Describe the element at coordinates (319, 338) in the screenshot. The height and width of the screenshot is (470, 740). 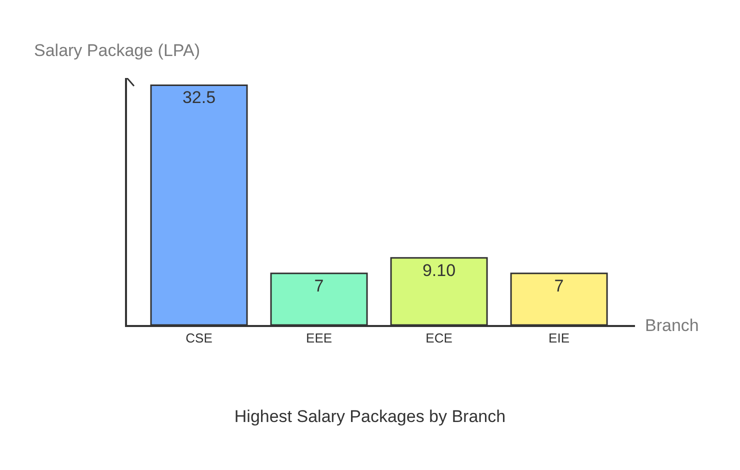
I see `x-tick-label: EEE` at that location.